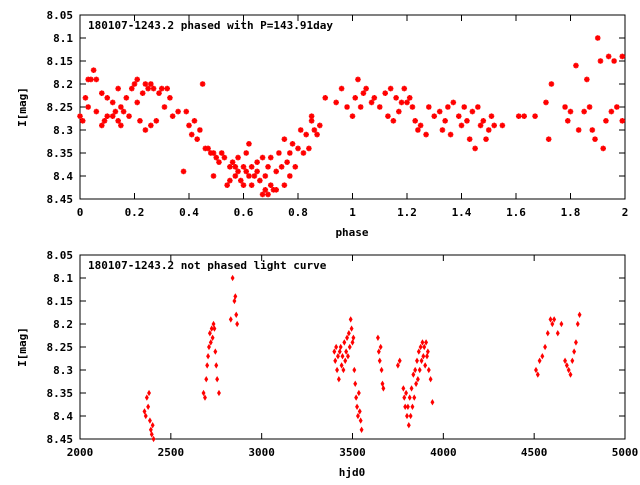 Image resolution: width=640 pixels, height=485 pixels. I want to click on x-tick-label: 2000, so click(80, 452).